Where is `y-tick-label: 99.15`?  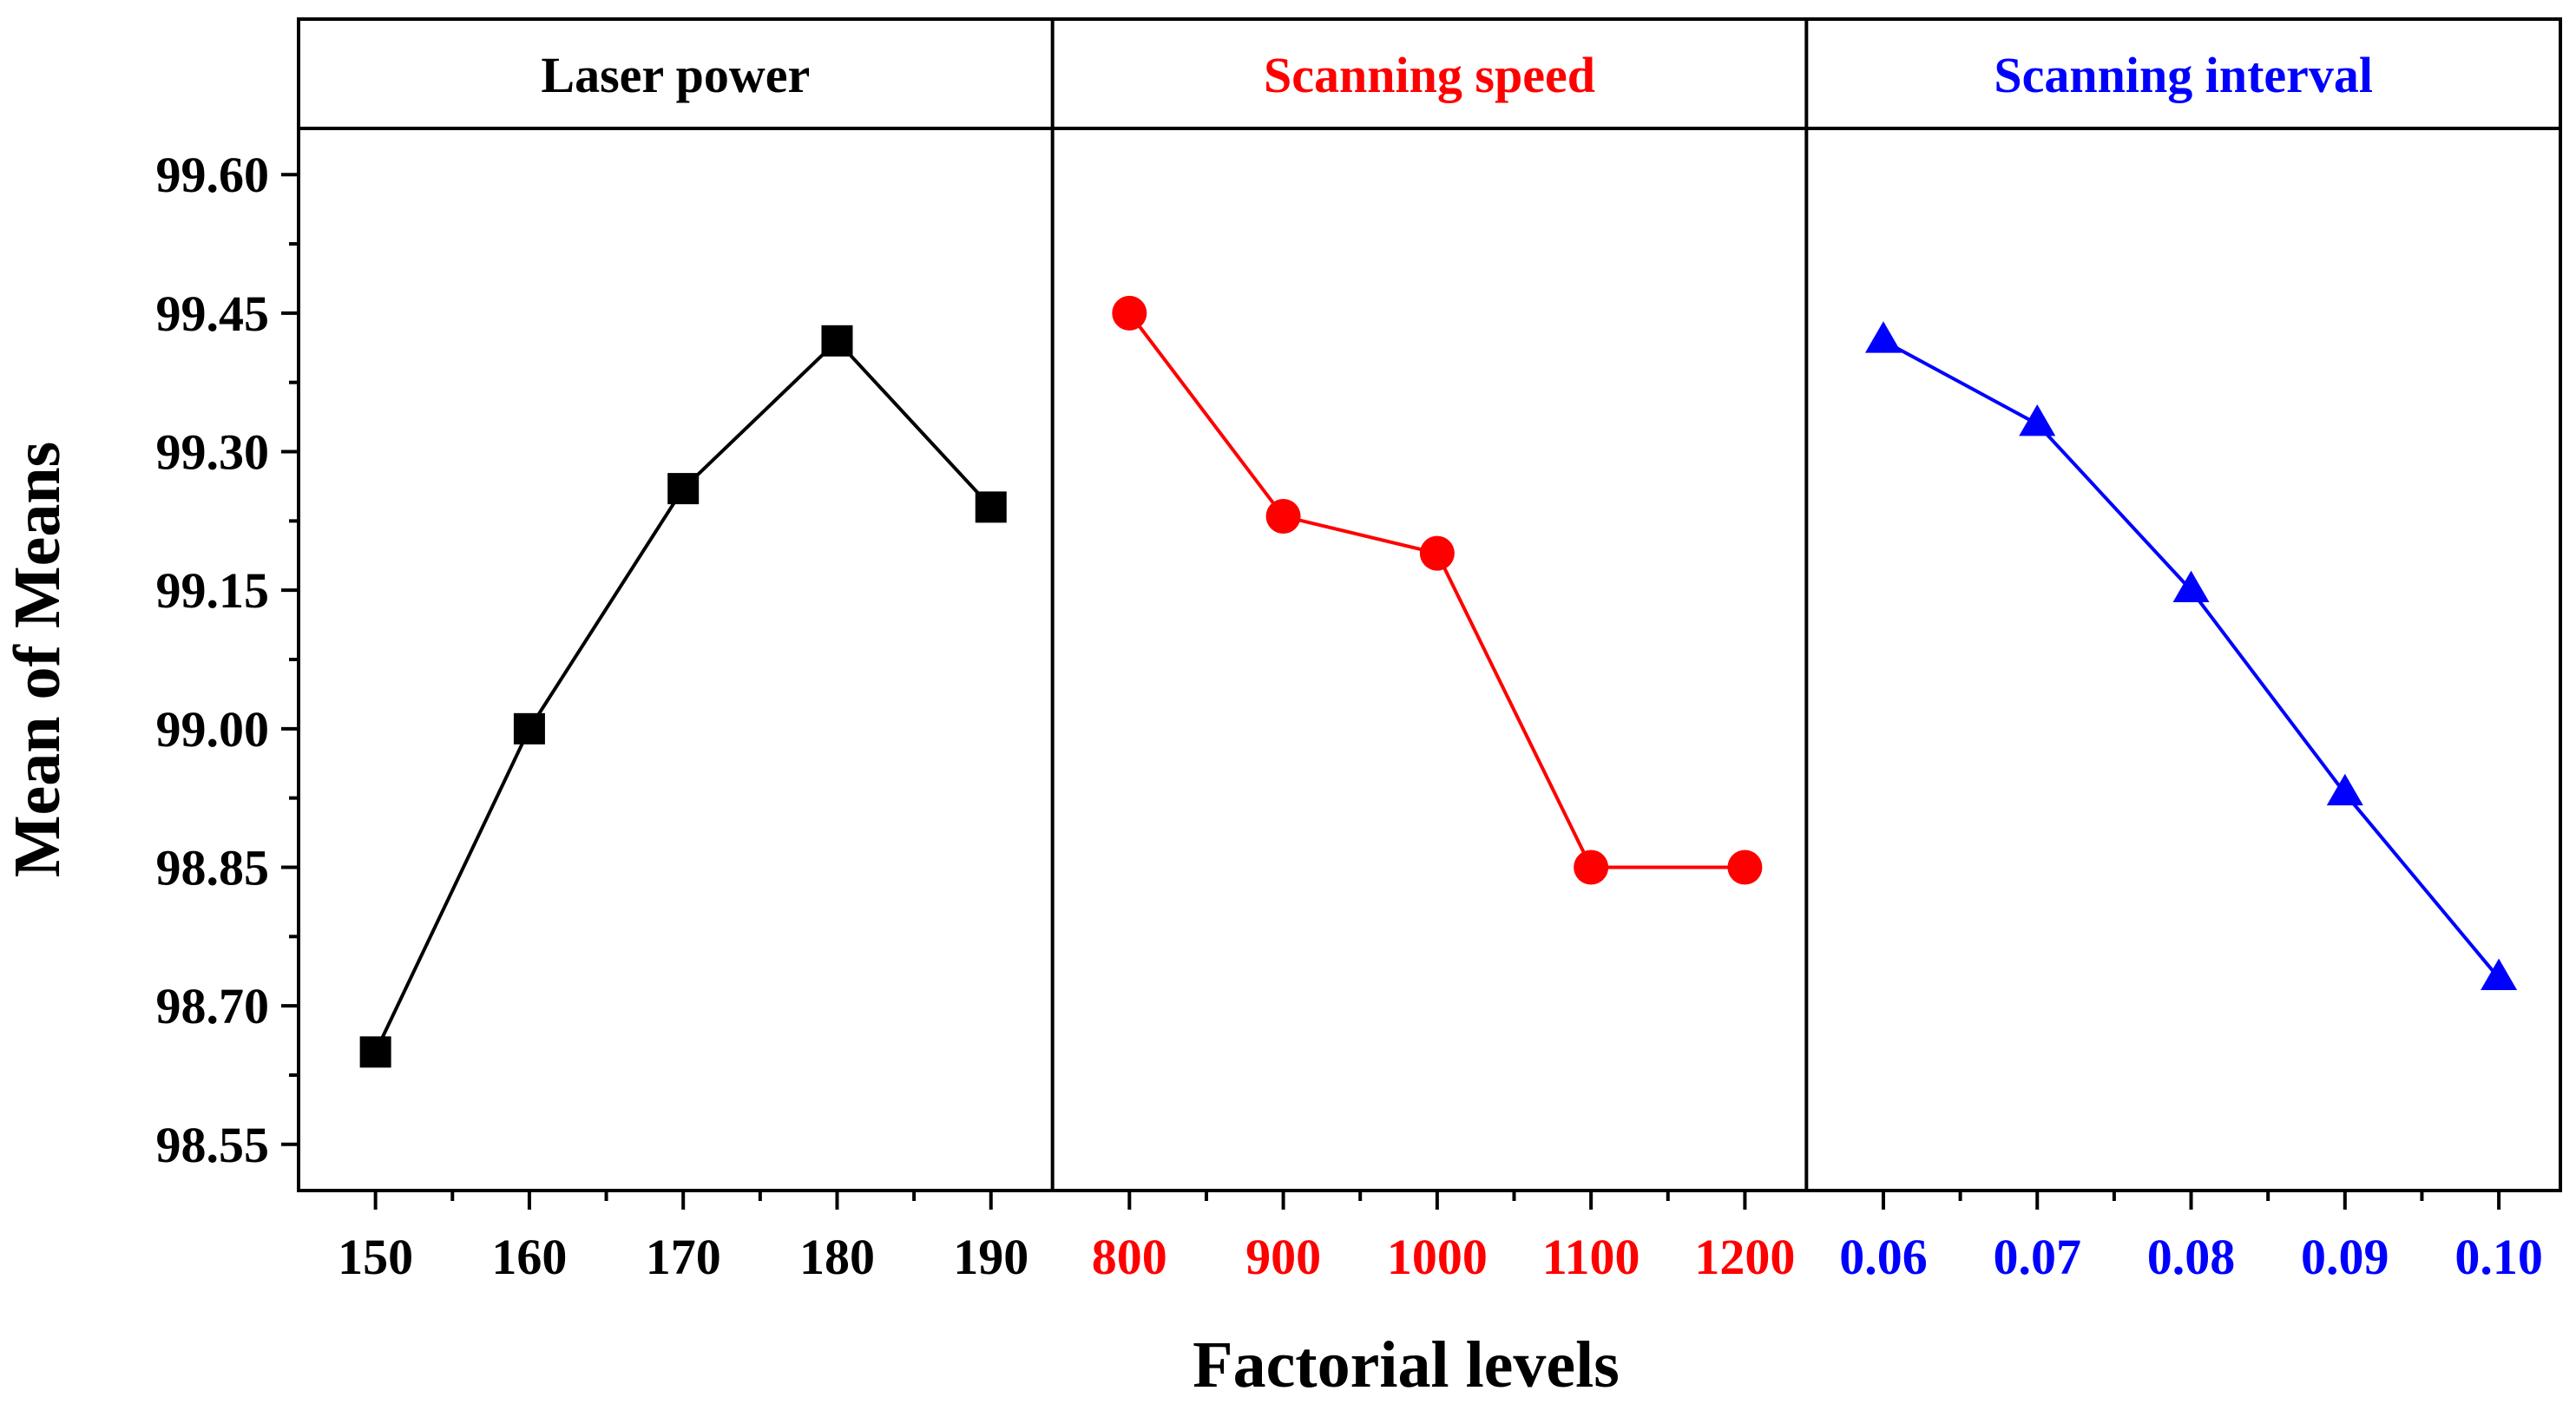
y-tick-label: 99.15 is located at coordinates (213, 590).